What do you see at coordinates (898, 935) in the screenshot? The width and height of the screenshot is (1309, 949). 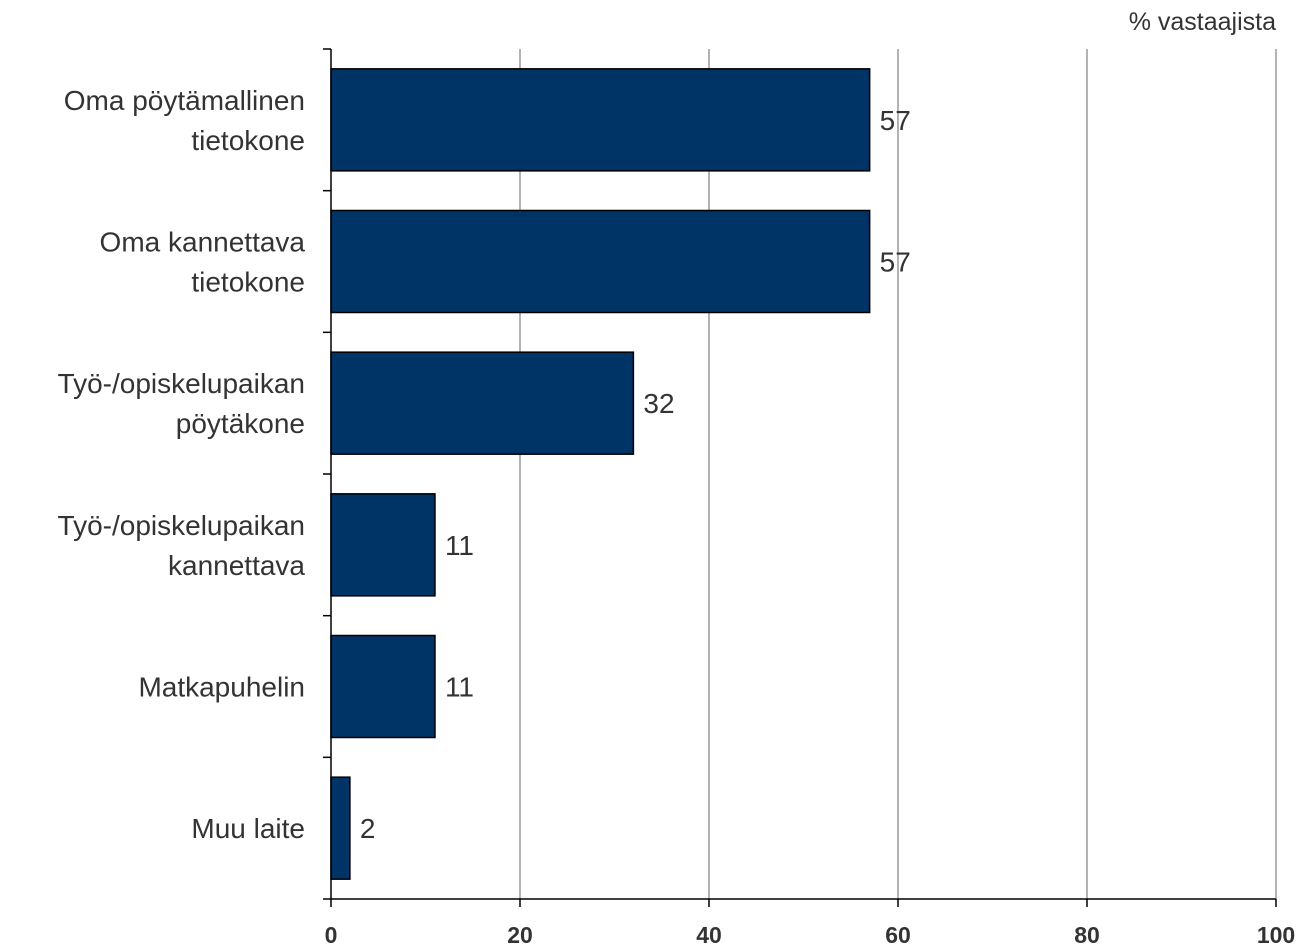 I see `x-tick-label: 60` at bounding box center [898, 935].